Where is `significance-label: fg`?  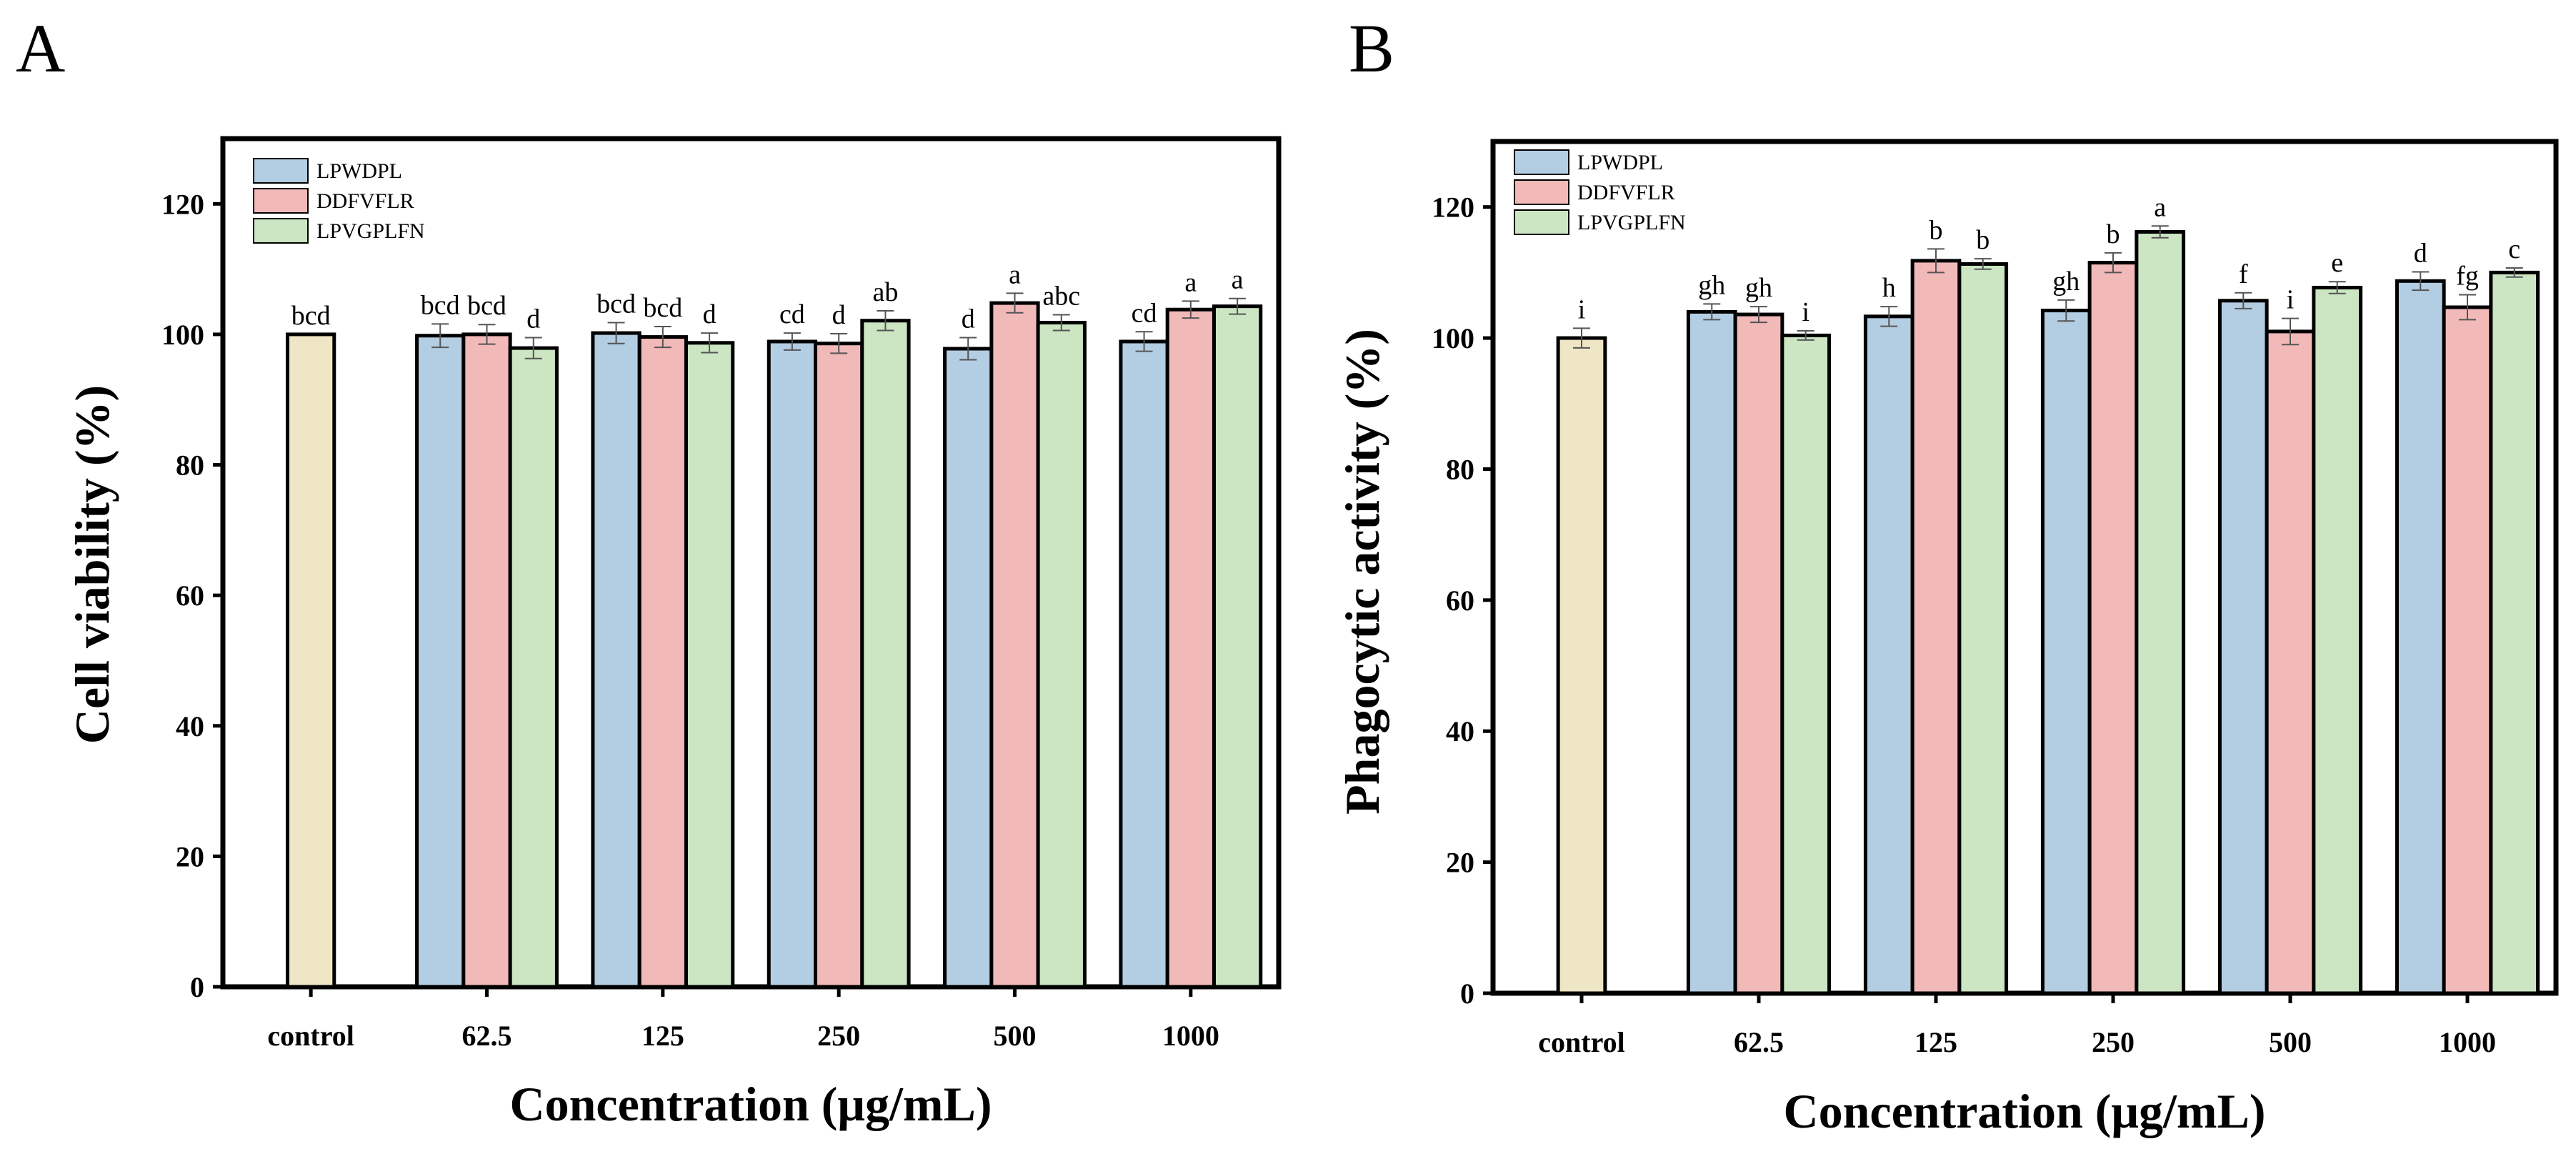
significance-label: fg is located at coordinates (2467, 277).